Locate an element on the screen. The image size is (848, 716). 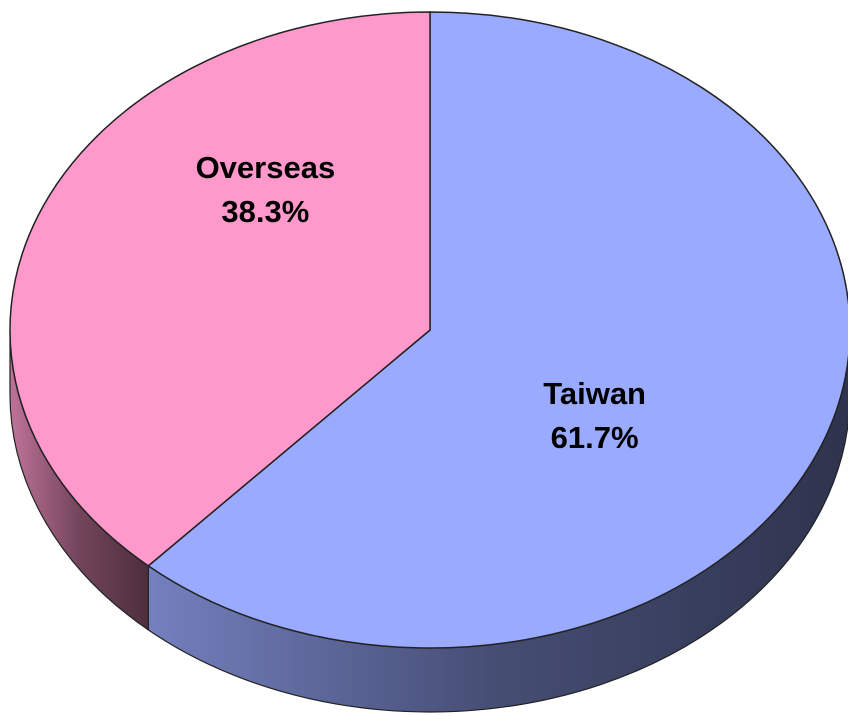
slice-label: Overseas is located at coordinates (266, 167).